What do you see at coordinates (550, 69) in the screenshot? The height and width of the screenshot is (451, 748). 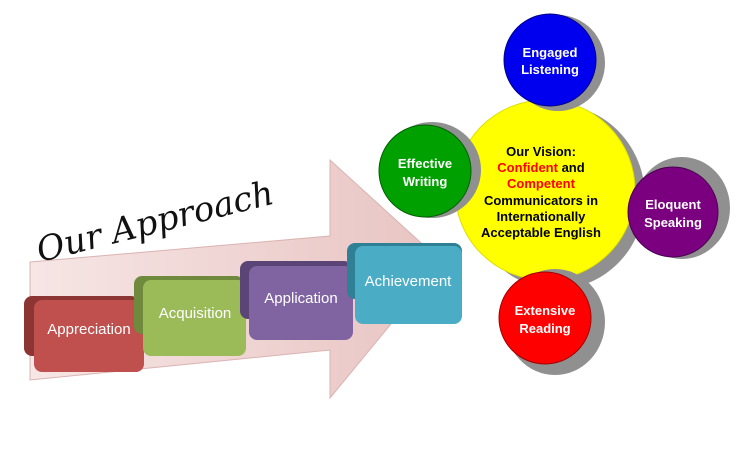 I see `circle-label-line2: Listening` at bounding box center [550, 69].